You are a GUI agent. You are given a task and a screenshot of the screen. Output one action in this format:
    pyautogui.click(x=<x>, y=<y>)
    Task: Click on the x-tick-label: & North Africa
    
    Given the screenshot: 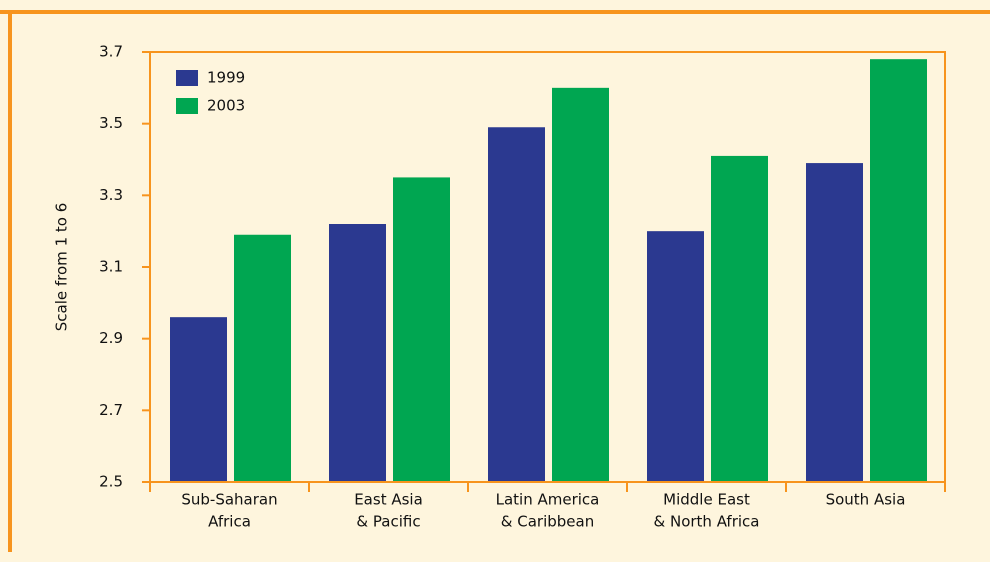 What is the action you would take?
    pyautogui.click(x=707, y=522)
    